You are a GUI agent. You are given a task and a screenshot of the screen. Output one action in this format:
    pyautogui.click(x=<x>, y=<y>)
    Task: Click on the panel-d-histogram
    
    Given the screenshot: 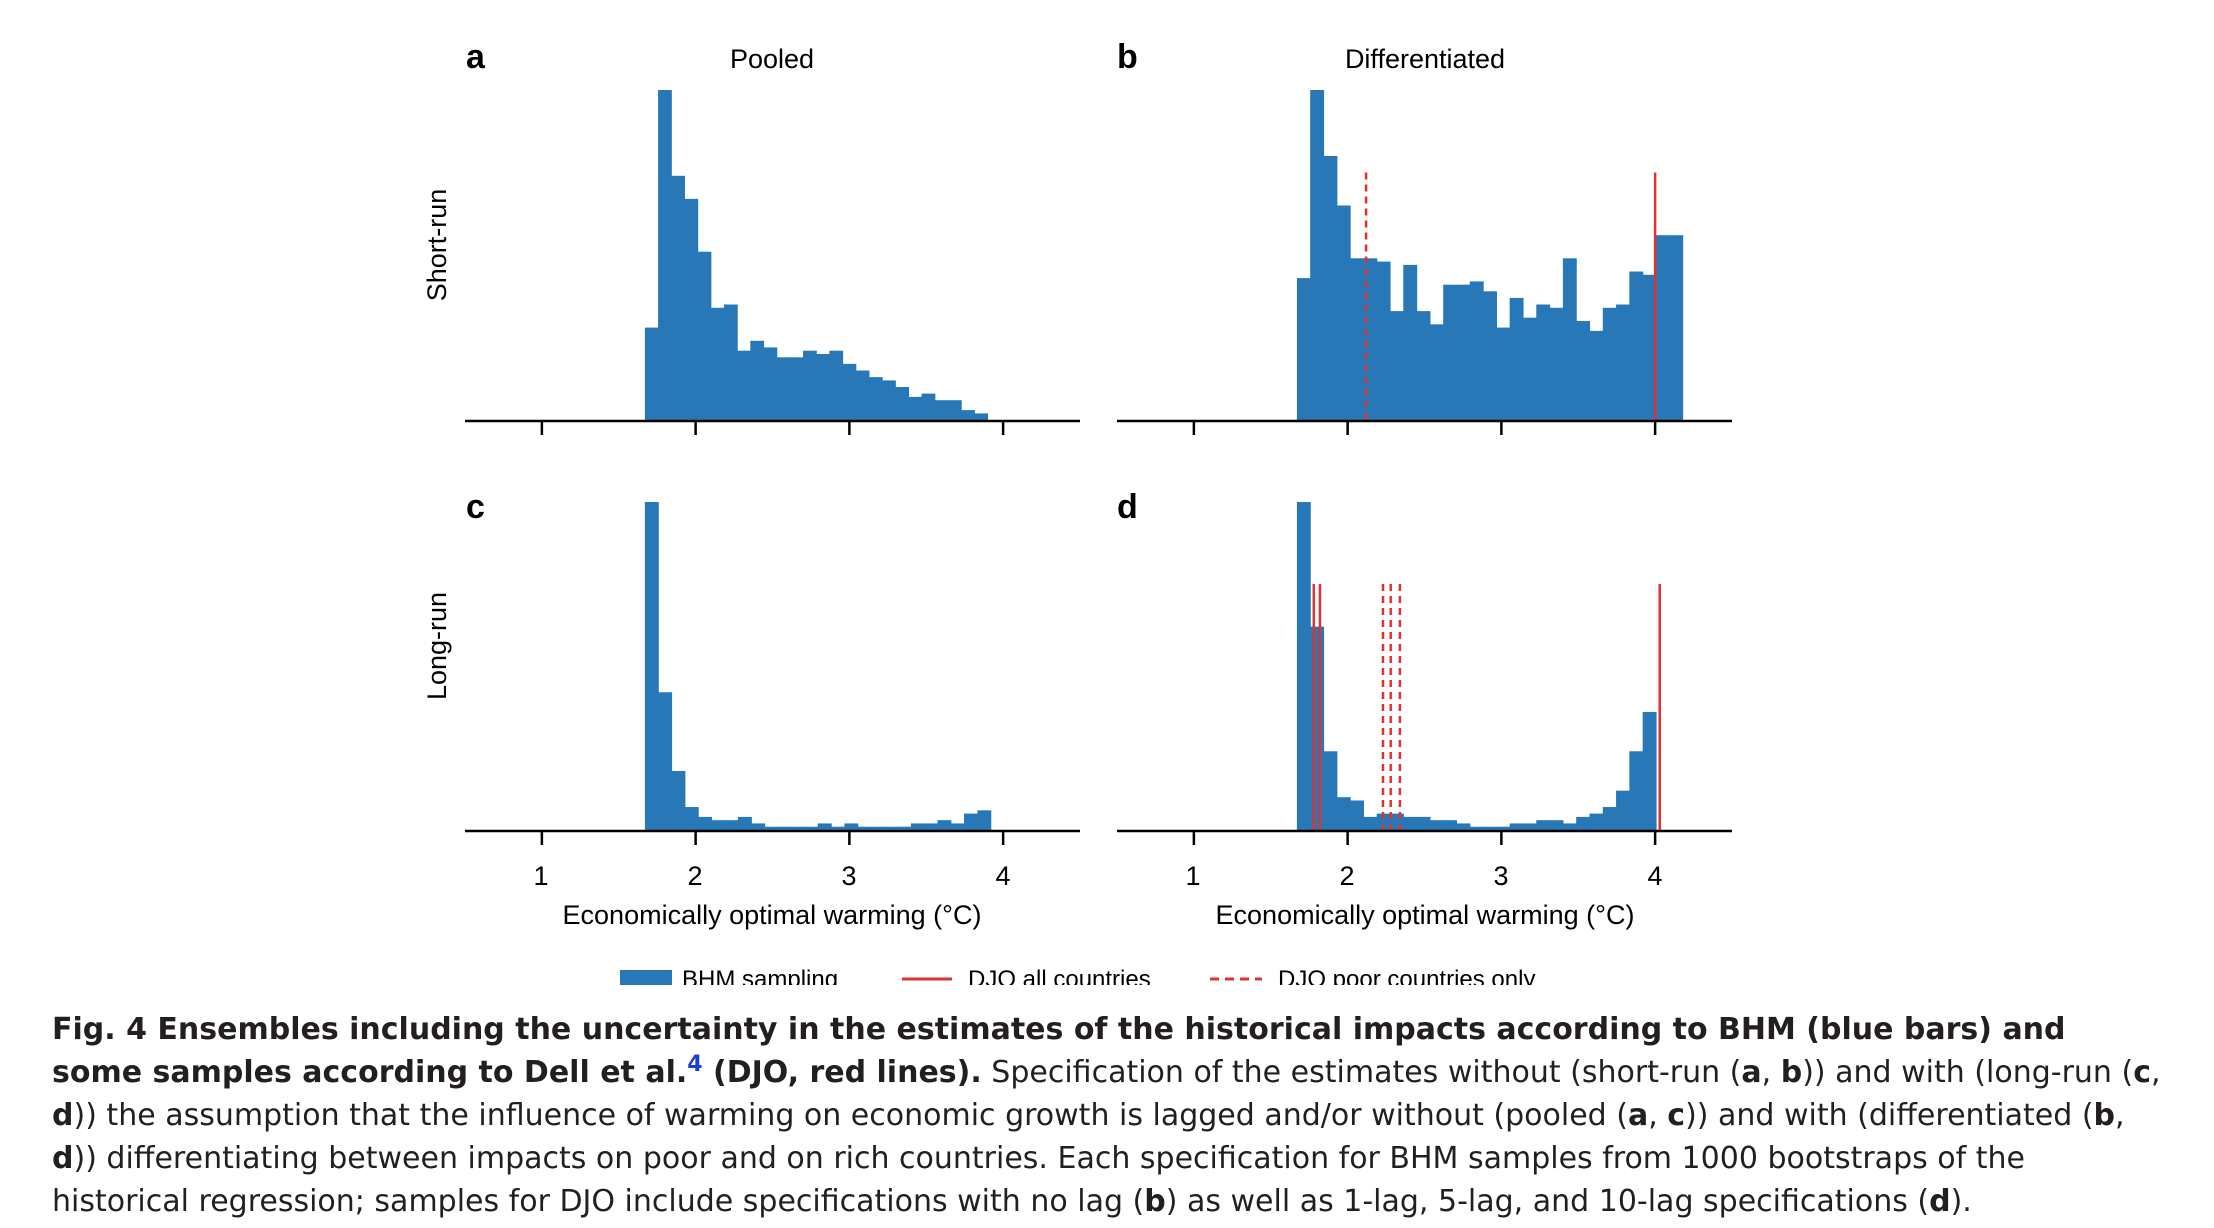 What is the action you would take?
    pyautogui.click(x=1424, y=673)
    